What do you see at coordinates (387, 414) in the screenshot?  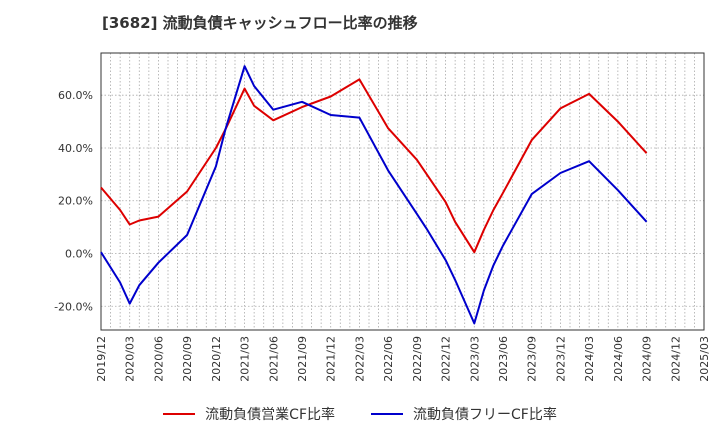 I see `legend-swatch-blue` at bounding box center [387, 414].